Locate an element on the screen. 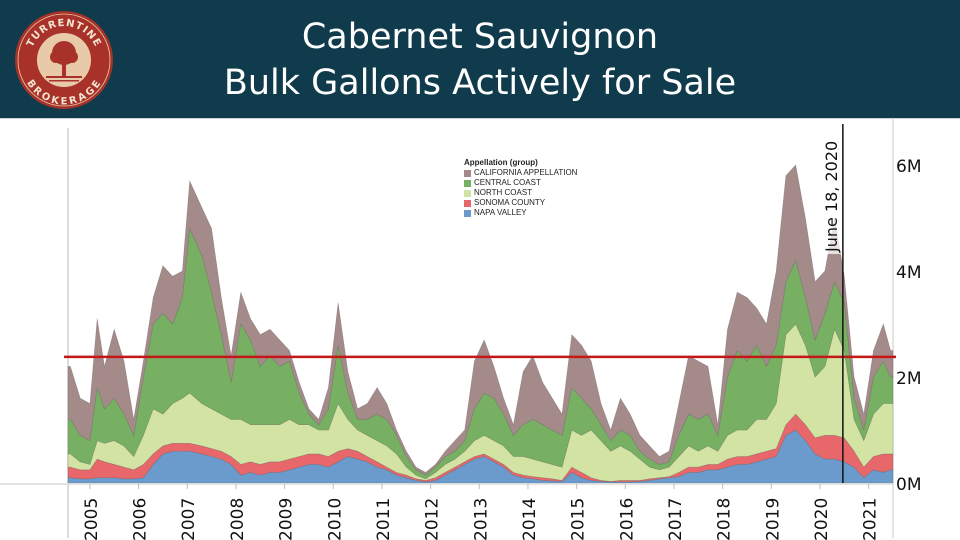 Image resolution: width=960 pixels, height=540 pixels. legend-item: CALIFORNIA APPELLATION is located at coordinates (520, 173).